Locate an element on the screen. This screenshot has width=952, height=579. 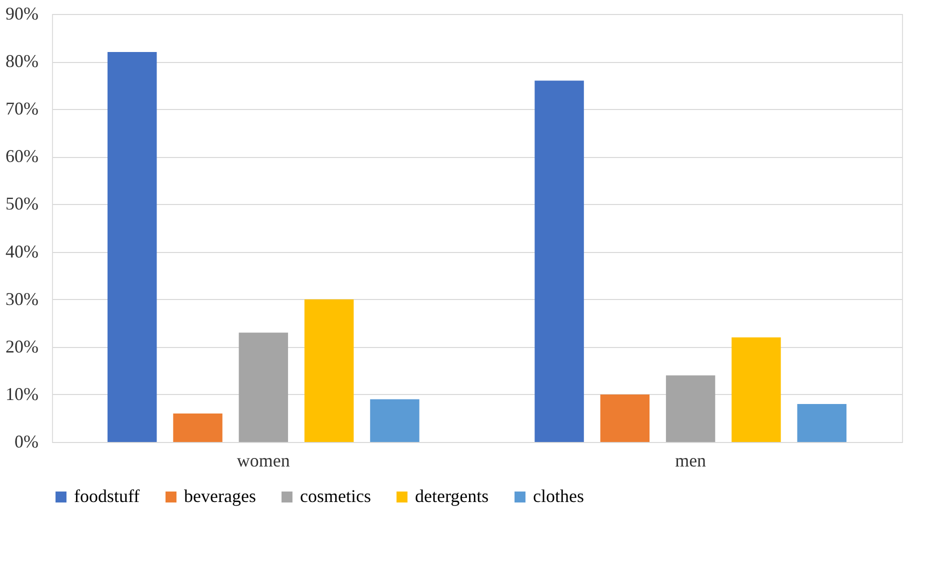
legend-label: foodstuff is located at coordinates (107, 496).